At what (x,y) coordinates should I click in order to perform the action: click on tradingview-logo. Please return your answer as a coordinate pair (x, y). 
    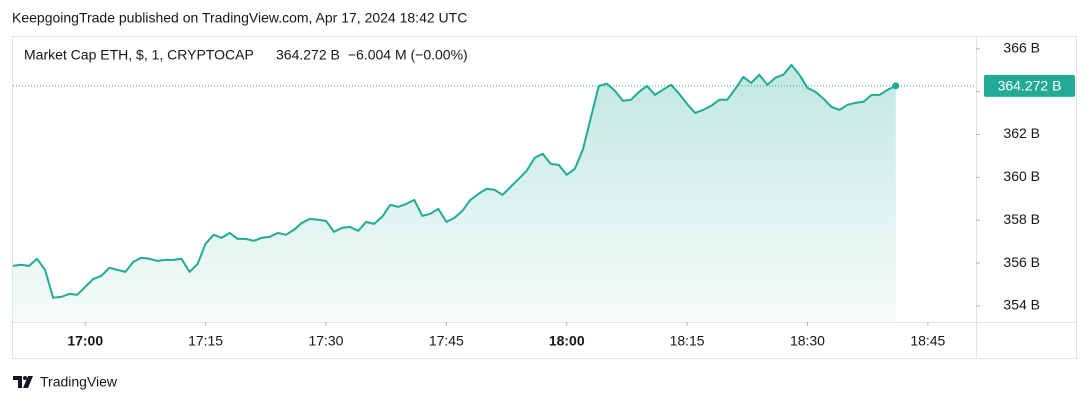
    Looking at the image, I should click on (23, 382).